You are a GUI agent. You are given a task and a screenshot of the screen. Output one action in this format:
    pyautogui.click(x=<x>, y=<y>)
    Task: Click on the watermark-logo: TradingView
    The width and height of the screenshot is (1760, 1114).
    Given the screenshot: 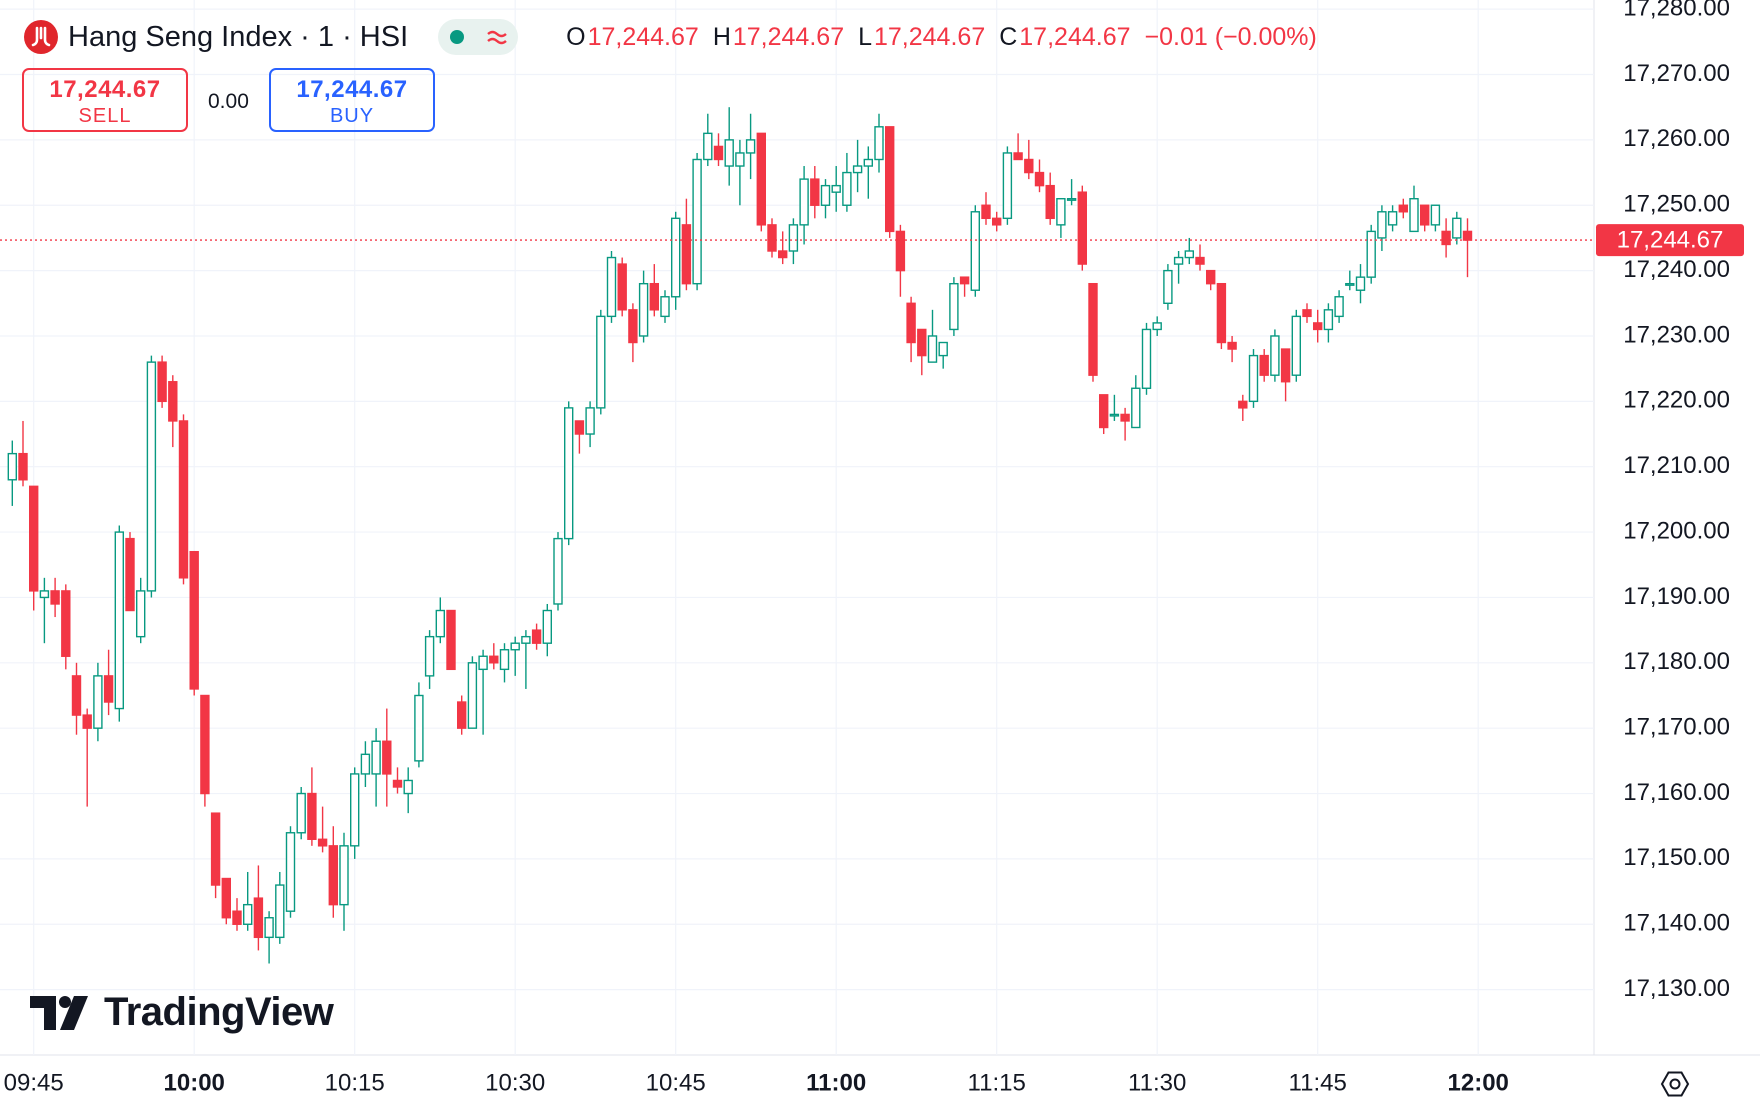 What is the action you would take?
    pyautogui.click(x=182, y=1012)
    